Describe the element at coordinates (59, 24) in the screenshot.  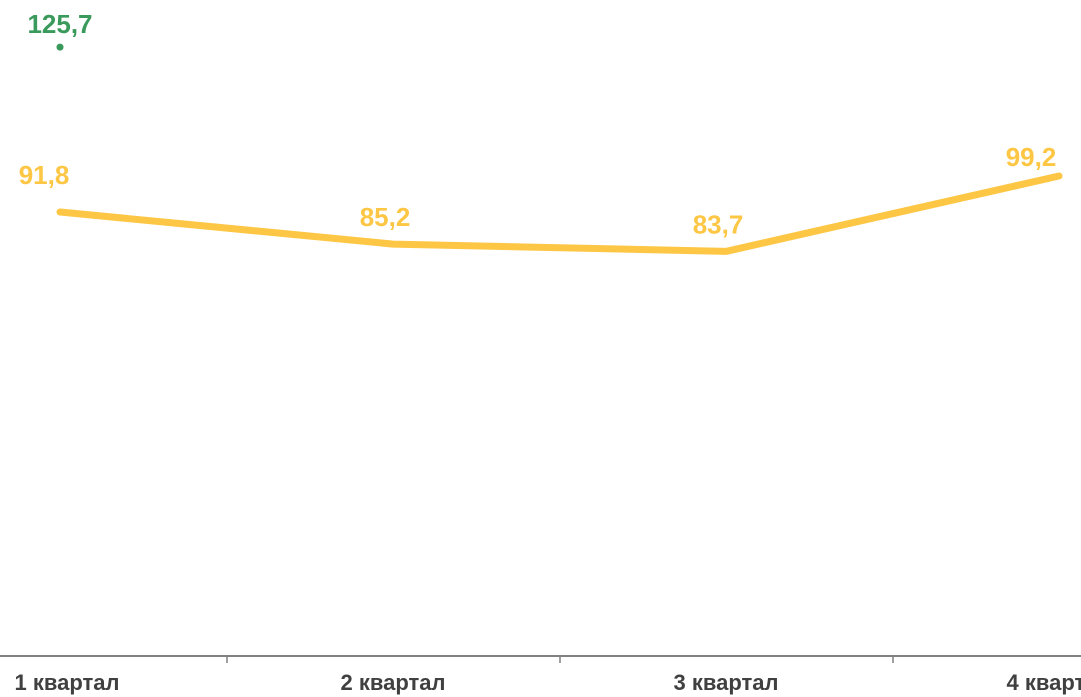
I see `data-label-series-1-0: 125,7` at that location.